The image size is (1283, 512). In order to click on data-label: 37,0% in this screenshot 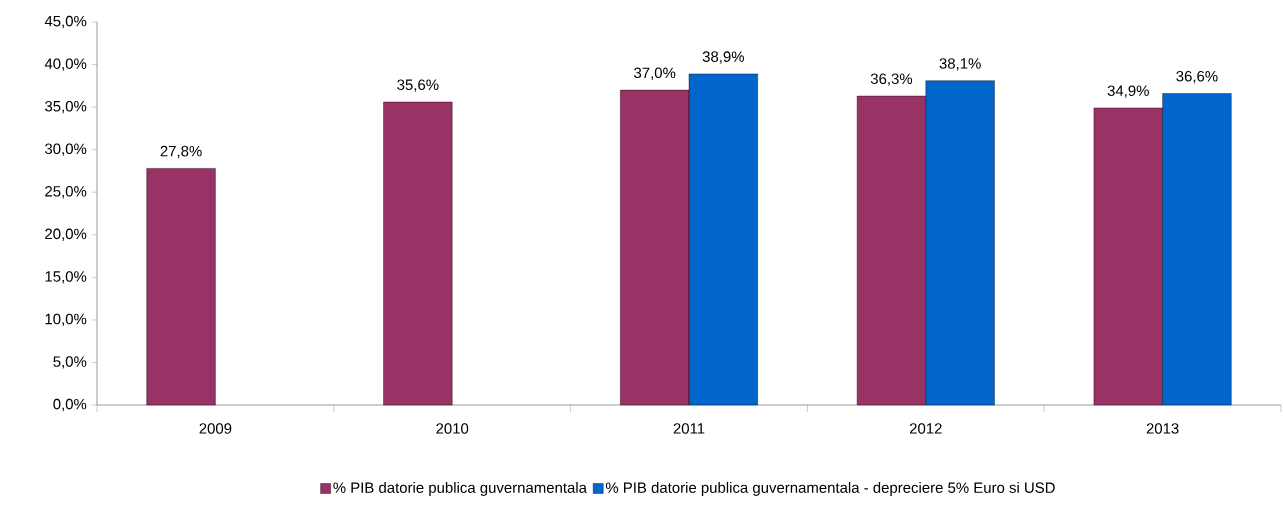, I will do `click(655, 73)`.